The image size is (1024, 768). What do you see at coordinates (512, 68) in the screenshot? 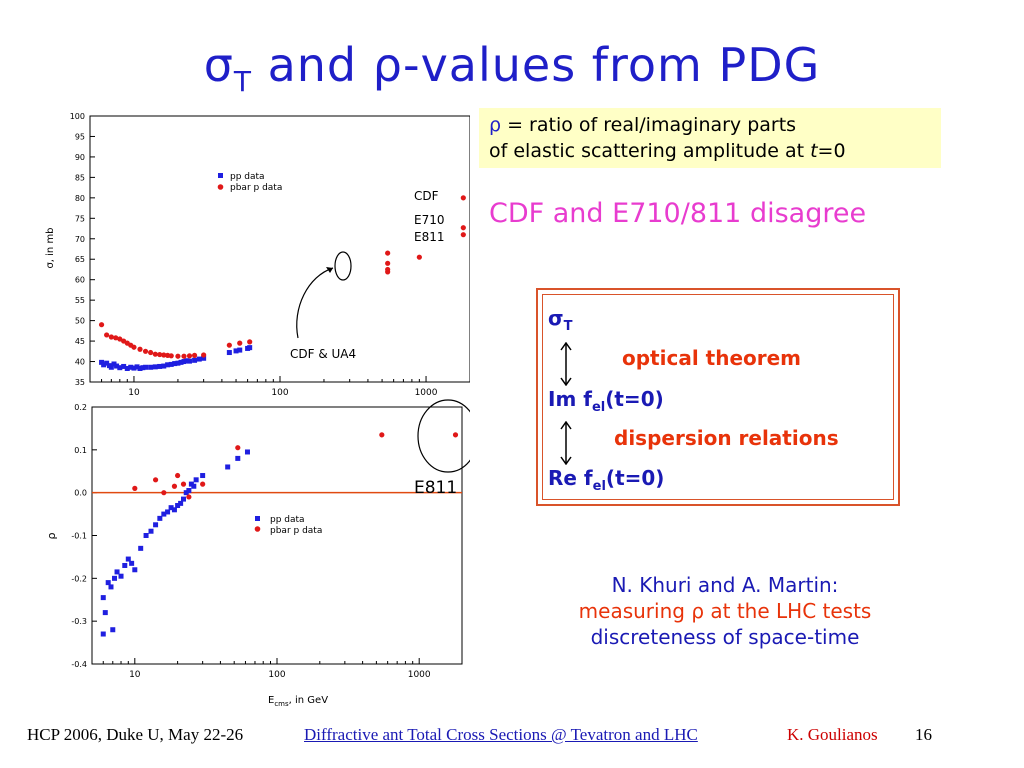
I see `slide-title: σT and ρ-values from PDG` at bounding box center [512, 68].